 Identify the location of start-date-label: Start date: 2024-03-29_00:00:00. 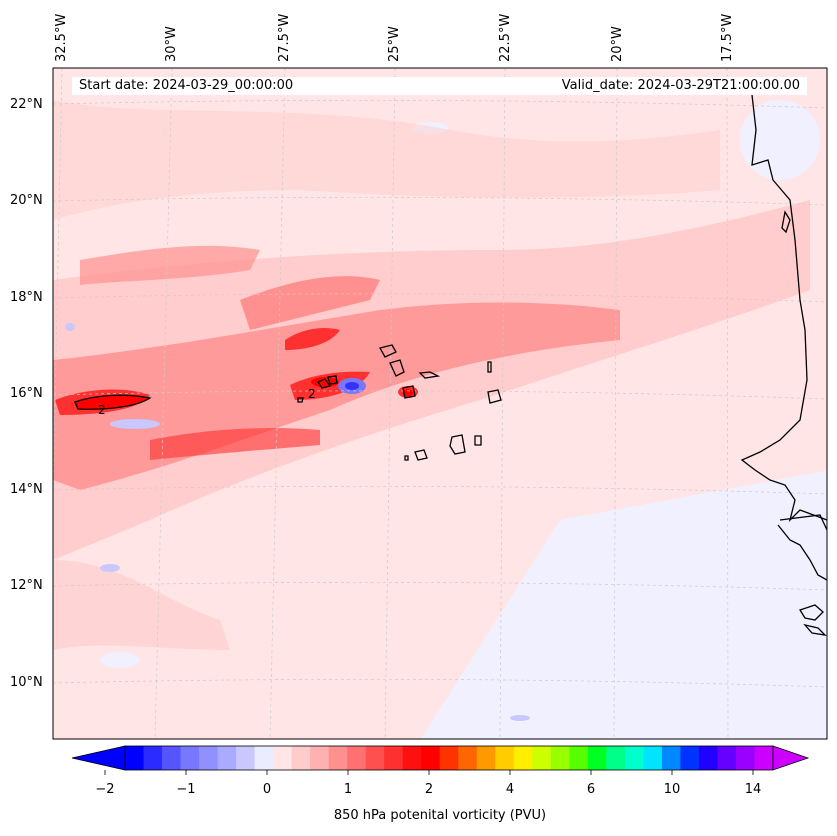
(186, 85).